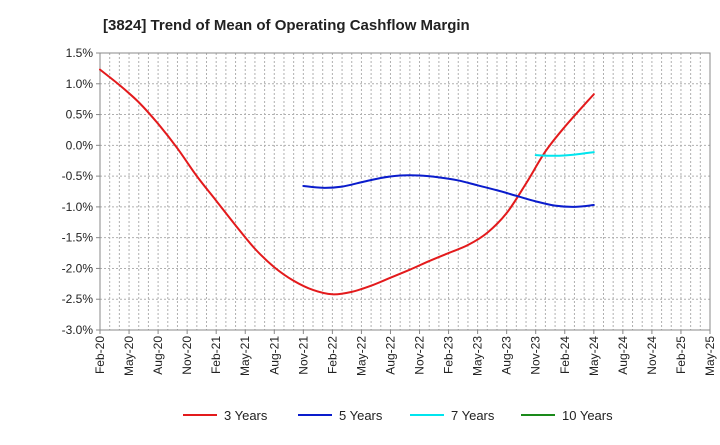  I want to click on x-tick-label: Aug-23, so click(507, 355).